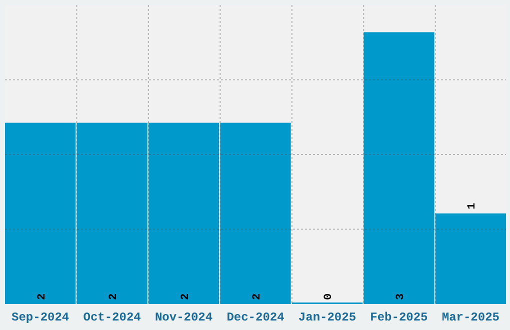 The height and width of the screenshot is (330, 510). What do you see at coordinates (183, 317) in the screenshot?
I see `x-tick-label: Nov-2024` at bounding box center [183, 317].